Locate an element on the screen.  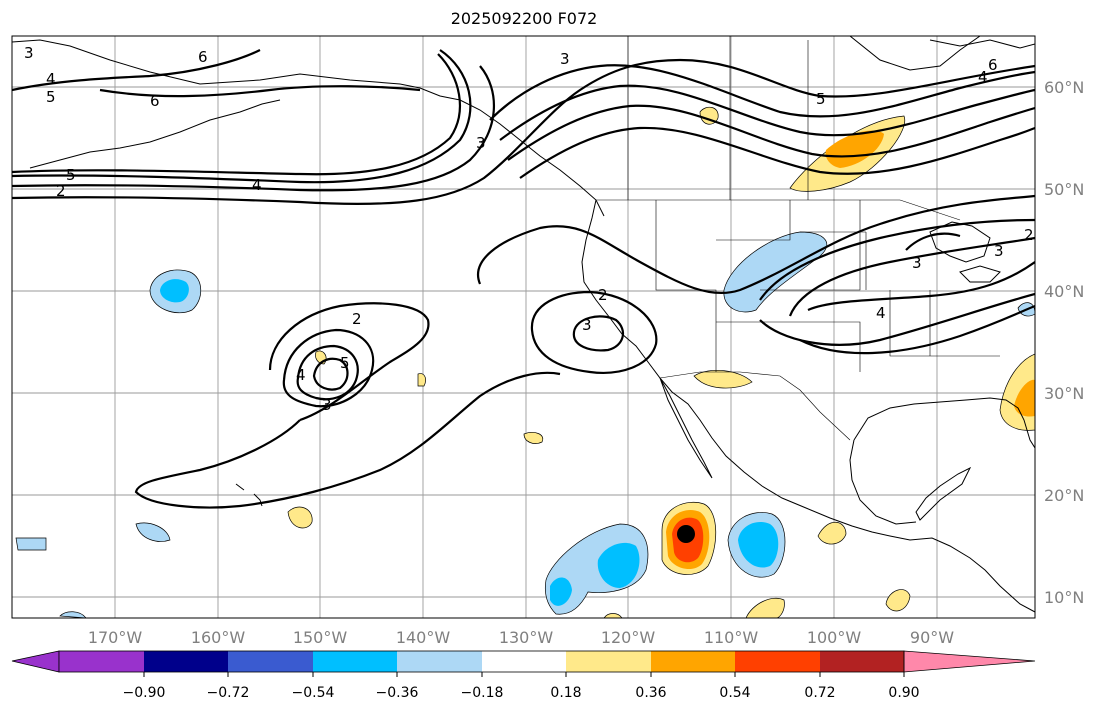
contour-4-jet is located at coordinates (767, 112).